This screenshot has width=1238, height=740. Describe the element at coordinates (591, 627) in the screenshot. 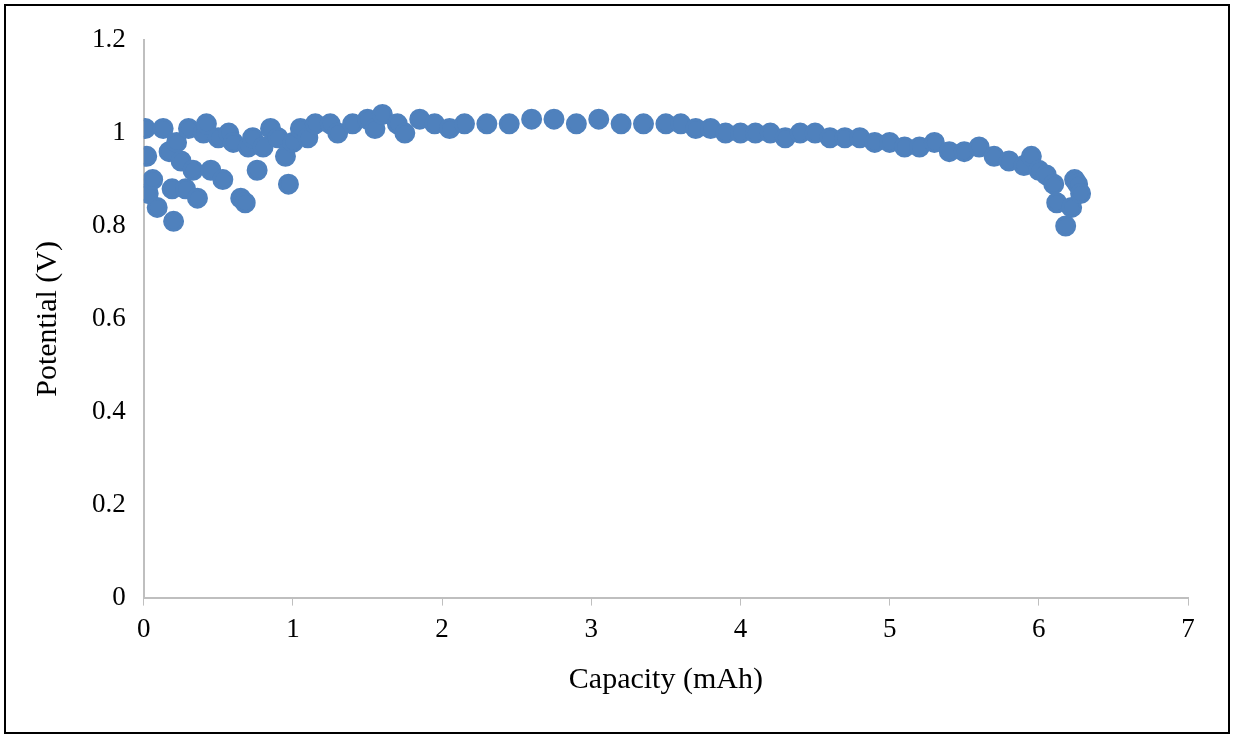

I see `x-tick-label: 3` at that location.